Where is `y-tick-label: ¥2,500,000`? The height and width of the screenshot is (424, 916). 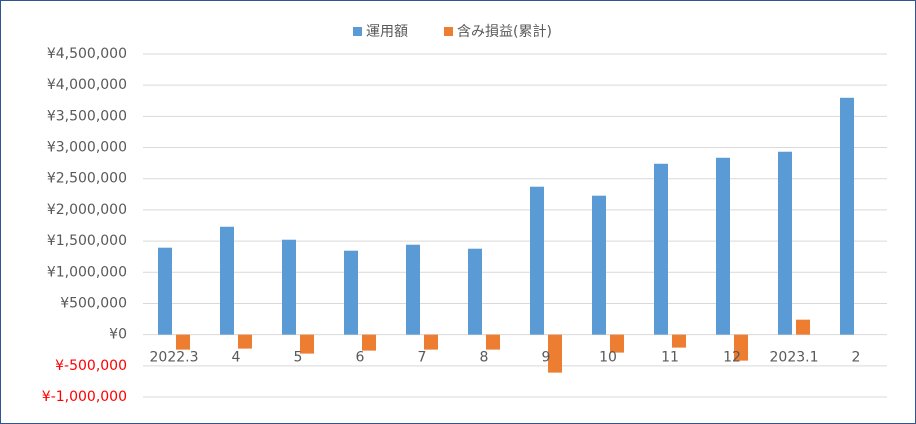
y-tick-label: ¥2,500,000 is located at coordinates (87, 179).